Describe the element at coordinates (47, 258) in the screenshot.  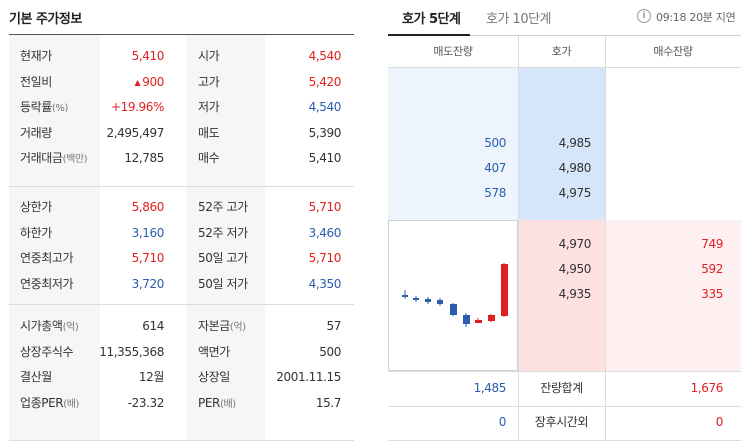
I see `info-label: 연중최고가` at that location.